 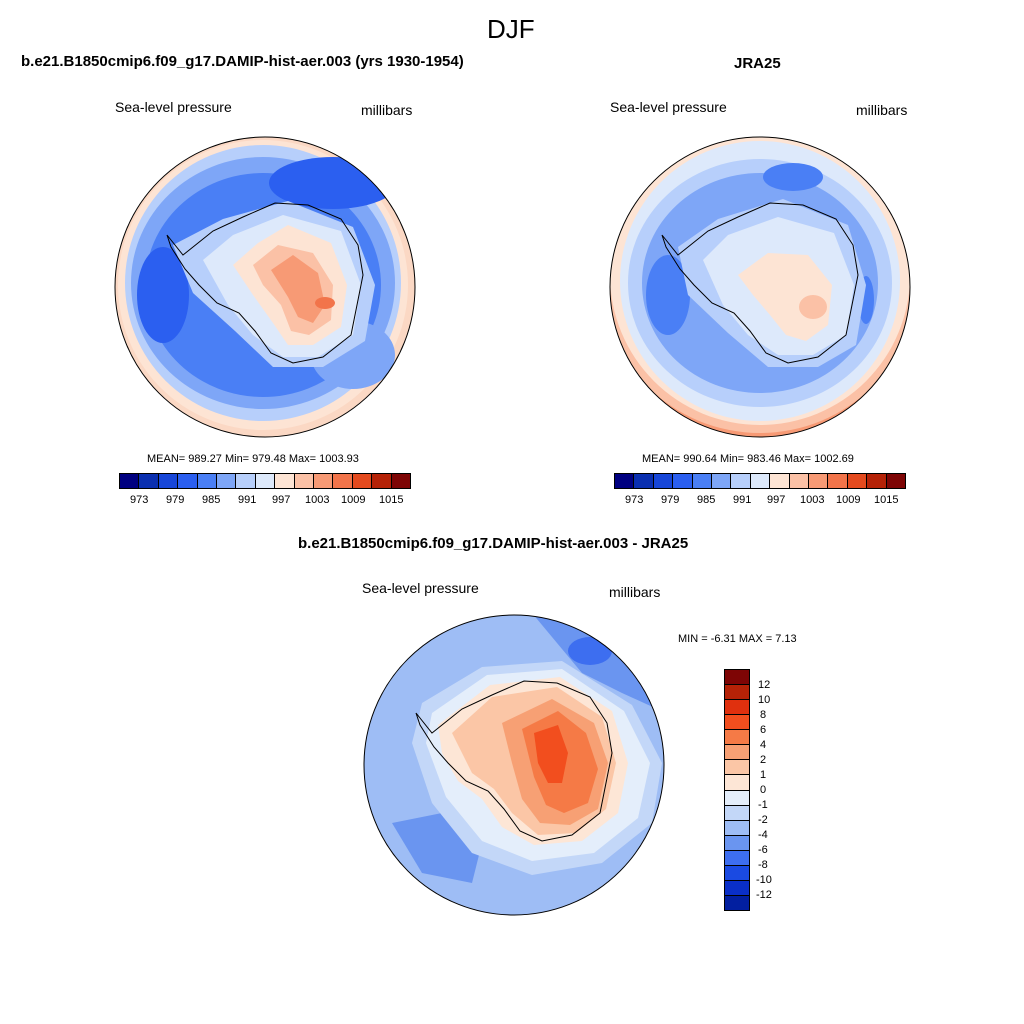 I want to click on model-stats: MEAN= 989.27 Min= 979.48 Max= 1003.93, so click(x=253, y=459).